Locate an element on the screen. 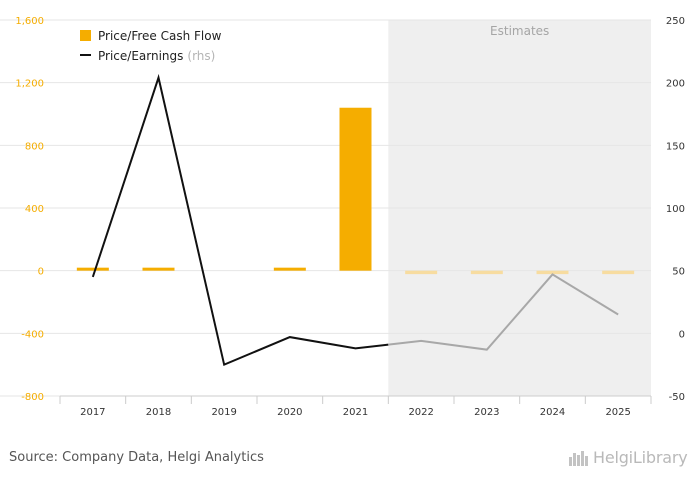 This screenshot has height=483, width=700. x-tick-label: 2023 is located at coordinates (486, 412).